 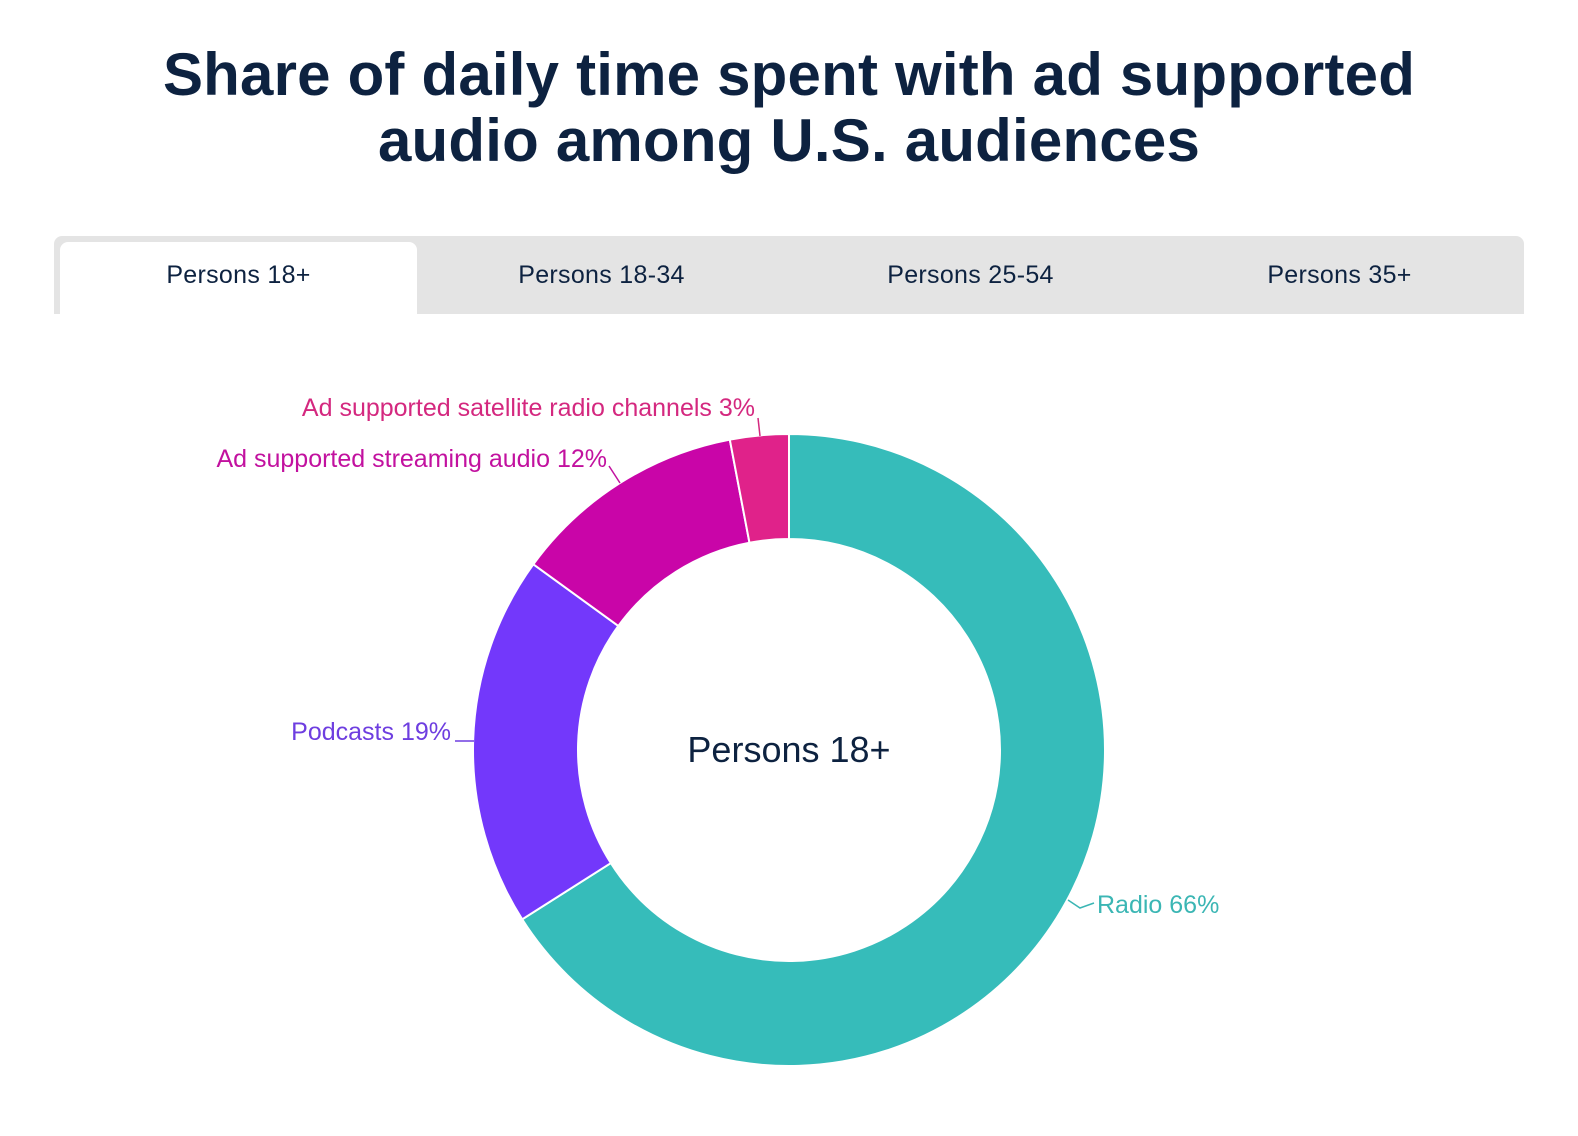 What do you see at coordinates (970, 274) in the screenshot?
I see `tab-persons-25-54: Persons 25-54` at bounding box center [970, 274].